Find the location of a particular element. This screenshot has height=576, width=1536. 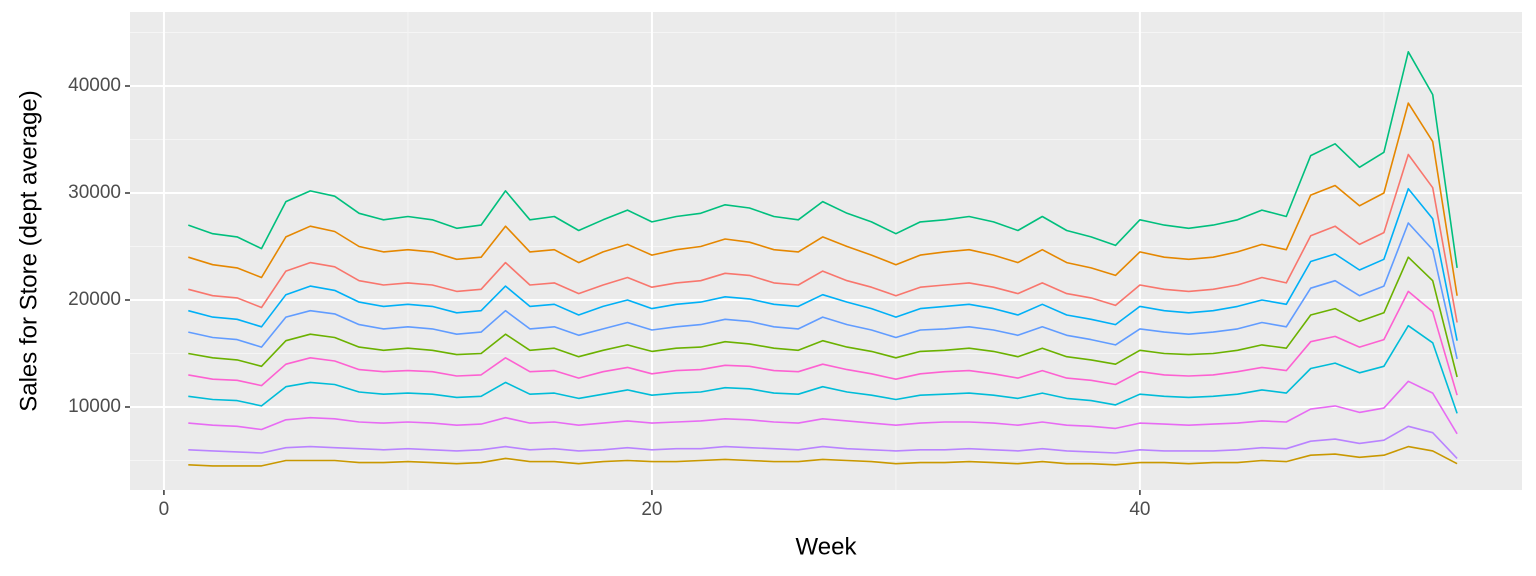

x-axis-title: Week is located at coordinates (827, 546).